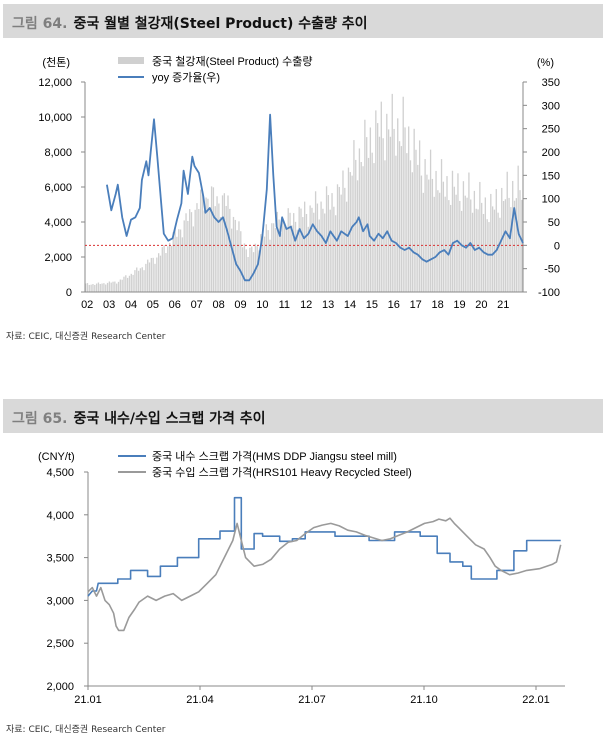 Image resolution: width=607 pixels, height=736 pixels. What do you see at coordinates (58, 223) in the screenshot?
I see `left-tick-label: 4,000` at bounding box center [58, 223].